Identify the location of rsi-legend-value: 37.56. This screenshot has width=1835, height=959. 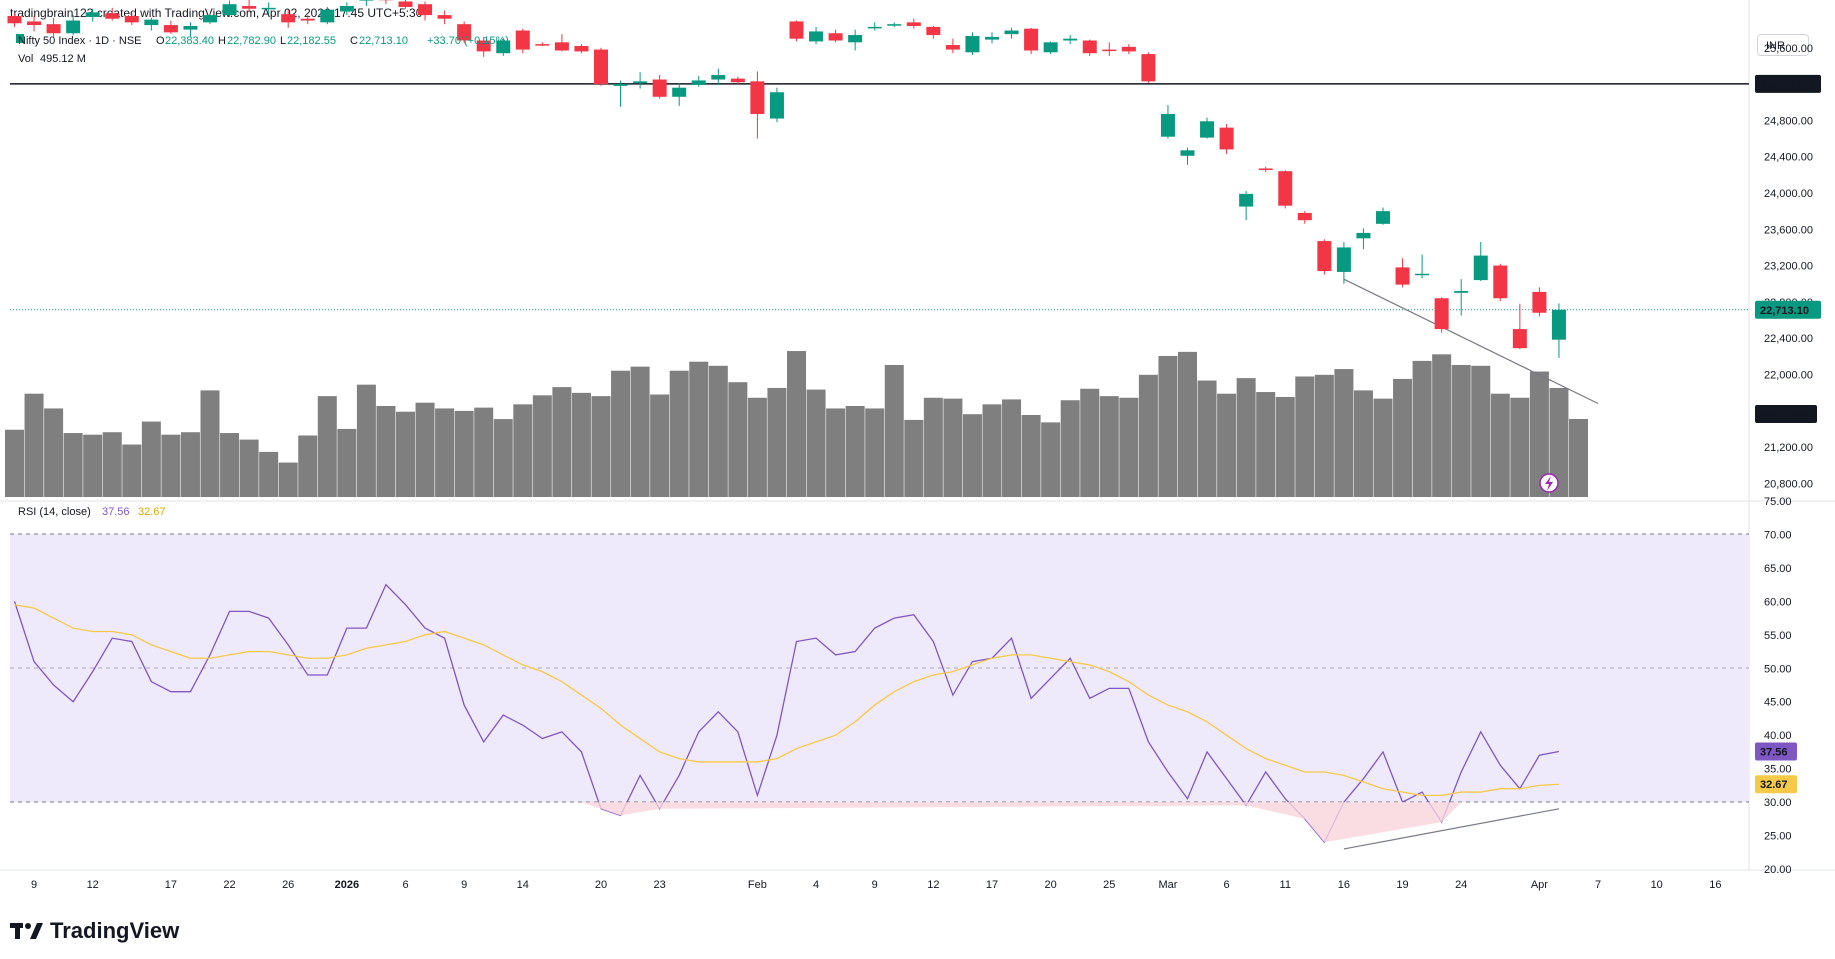
(116, 512).